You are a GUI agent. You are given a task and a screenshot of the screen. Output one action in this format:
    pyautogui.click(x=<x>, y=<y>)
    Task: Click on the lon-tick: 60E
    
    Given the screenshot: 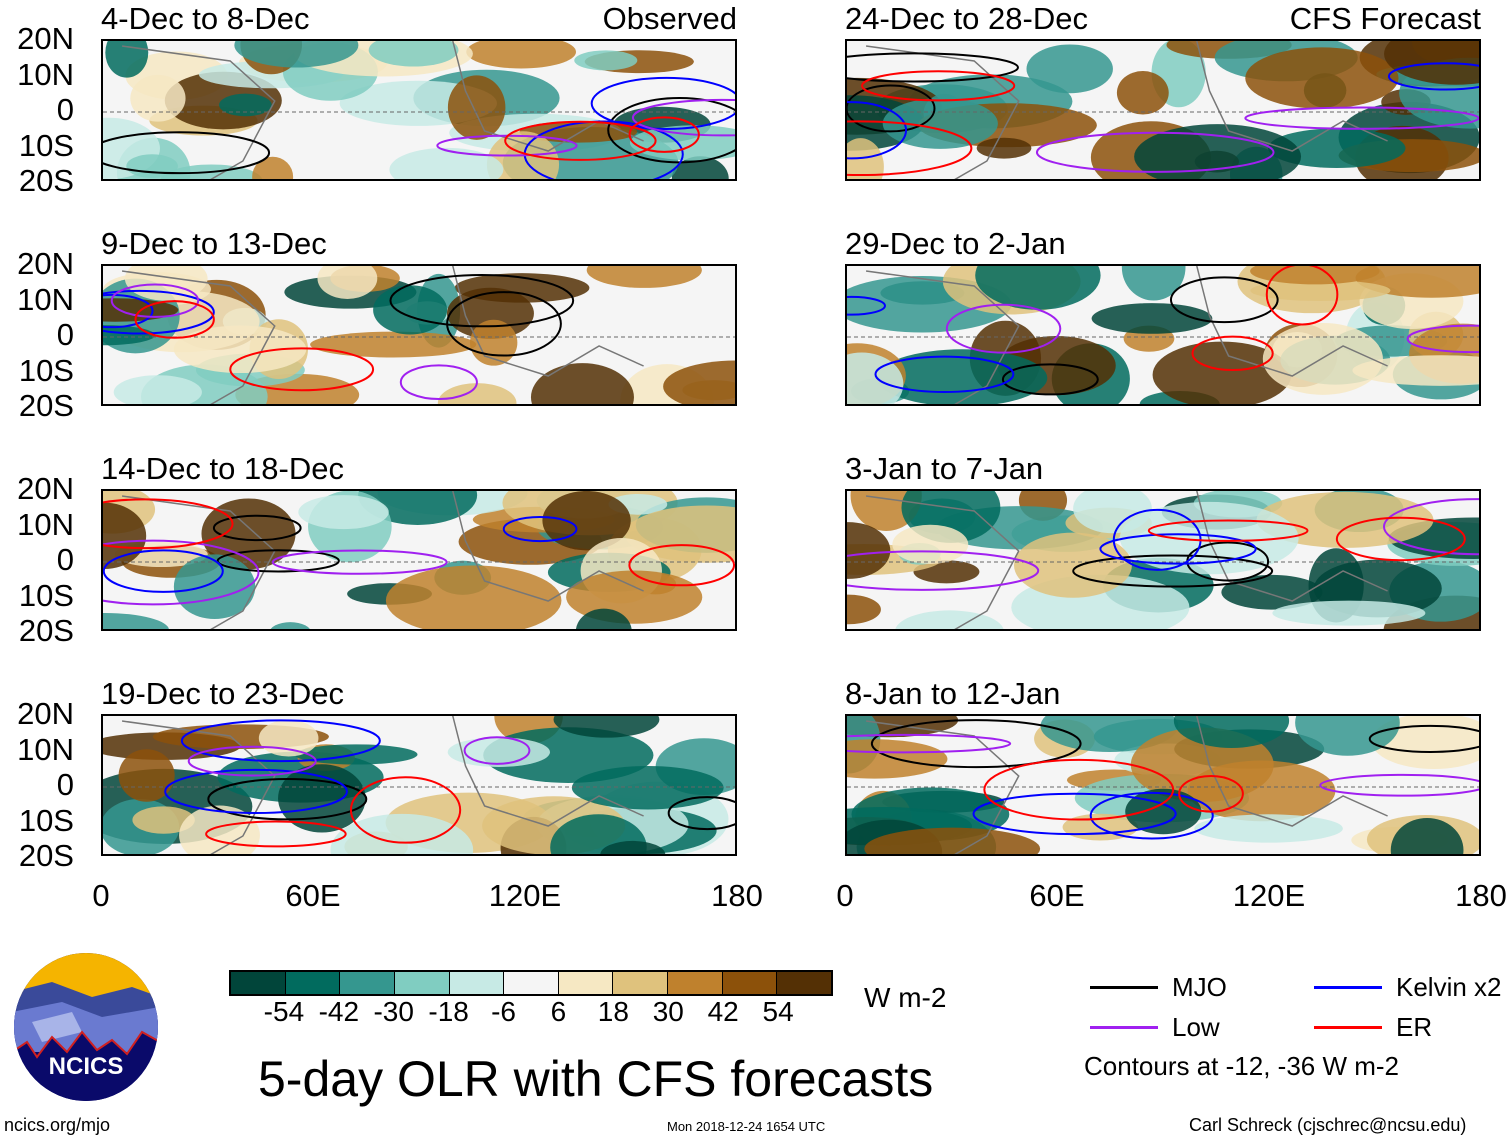 What is the action you would take?
    pyautogui.click(x=313, y=895)
    